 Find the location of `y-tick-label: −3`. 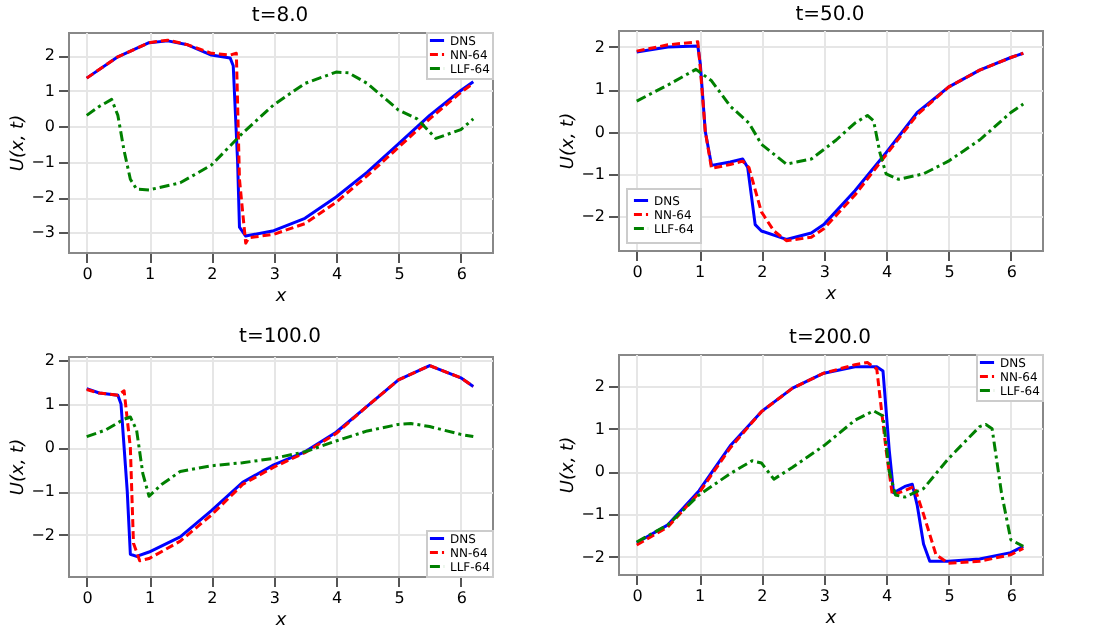

y-tick-label: −3 is located at coordinates (43, 232).